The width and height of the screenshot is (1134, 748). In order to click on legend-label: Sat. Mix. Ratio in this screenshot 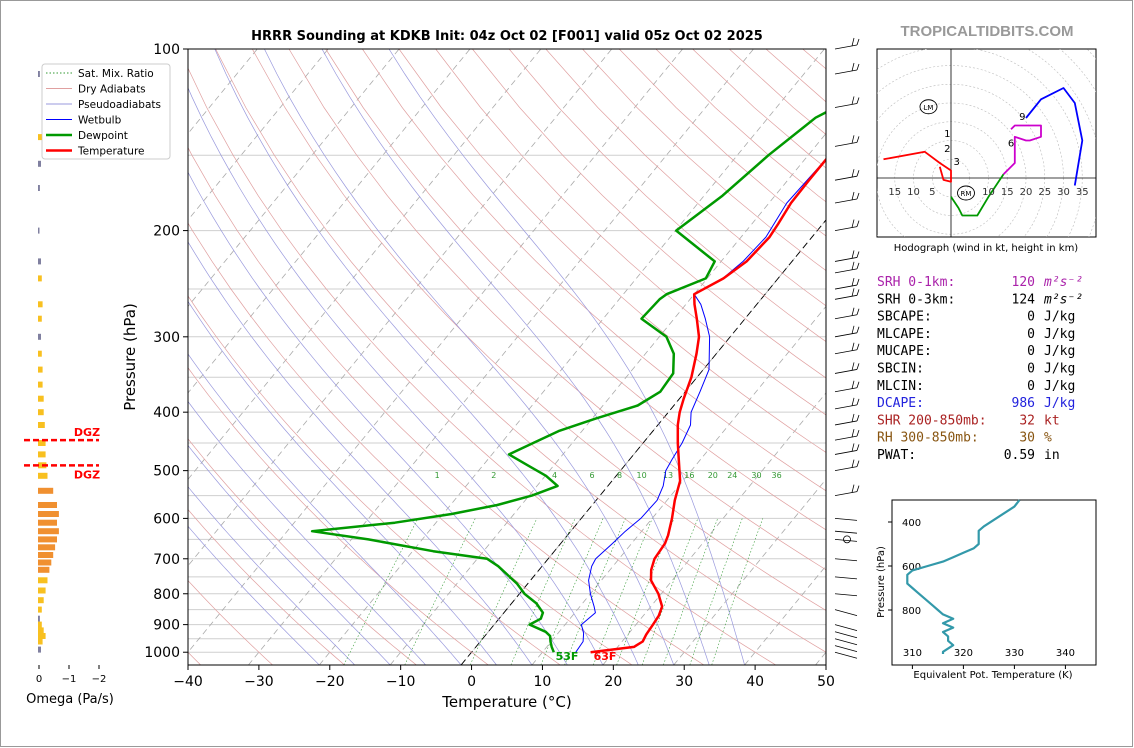, I will do `click(116, 74)`.